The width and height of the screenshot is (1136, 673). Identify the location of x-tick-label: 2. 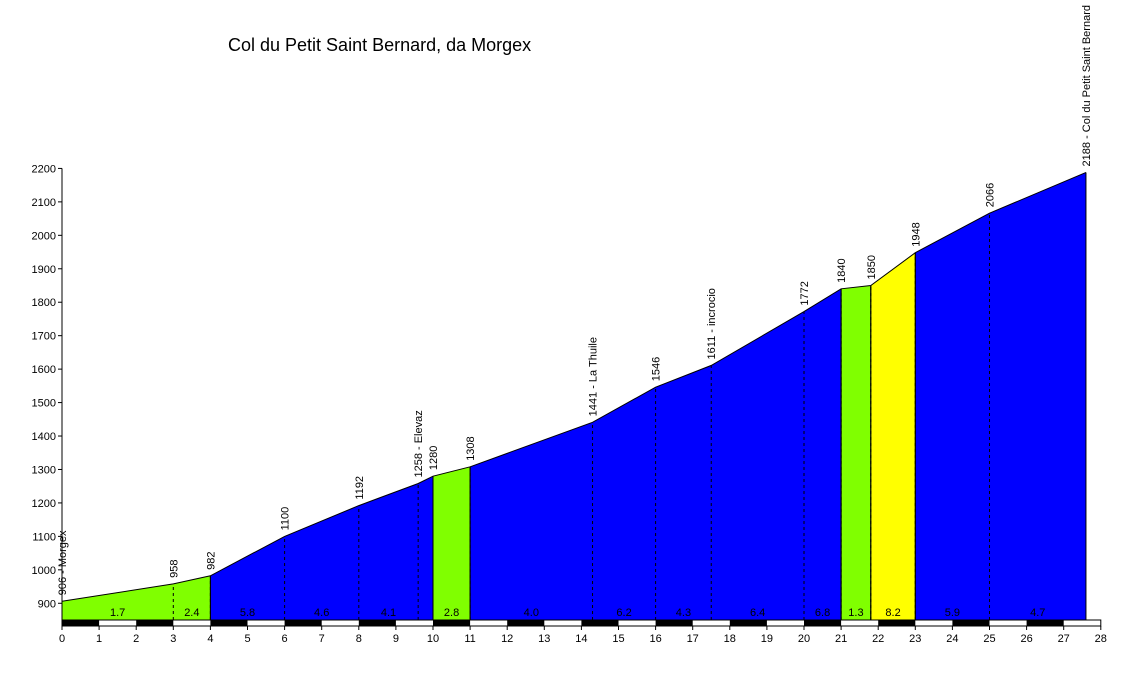
(136, 639).